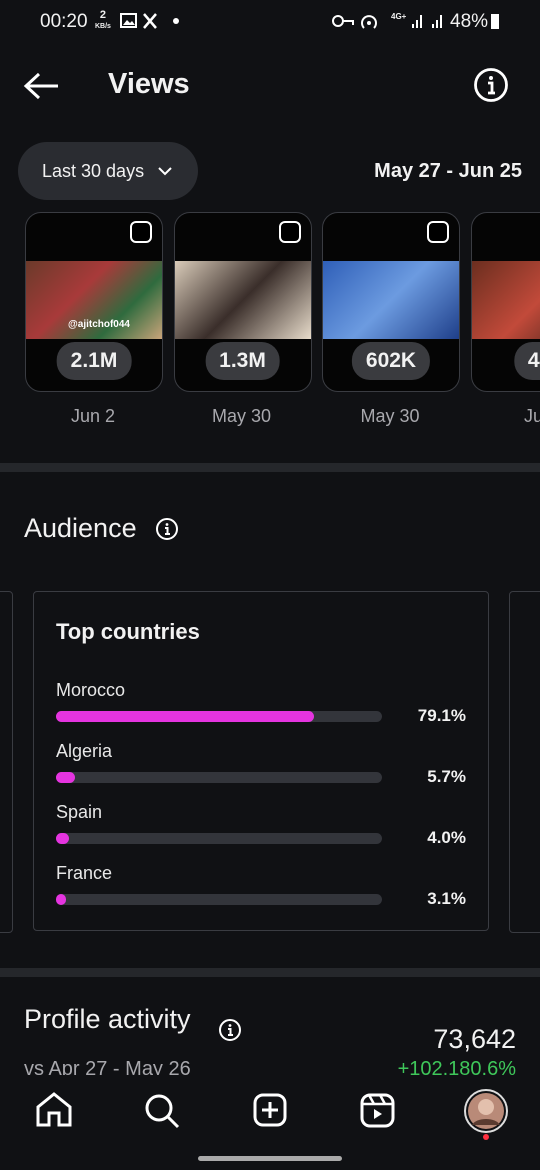  Describe the element at coordinates (107, 1069) in the screenshot. I see `comparison: vs Apr 27 - May 26` at that location.